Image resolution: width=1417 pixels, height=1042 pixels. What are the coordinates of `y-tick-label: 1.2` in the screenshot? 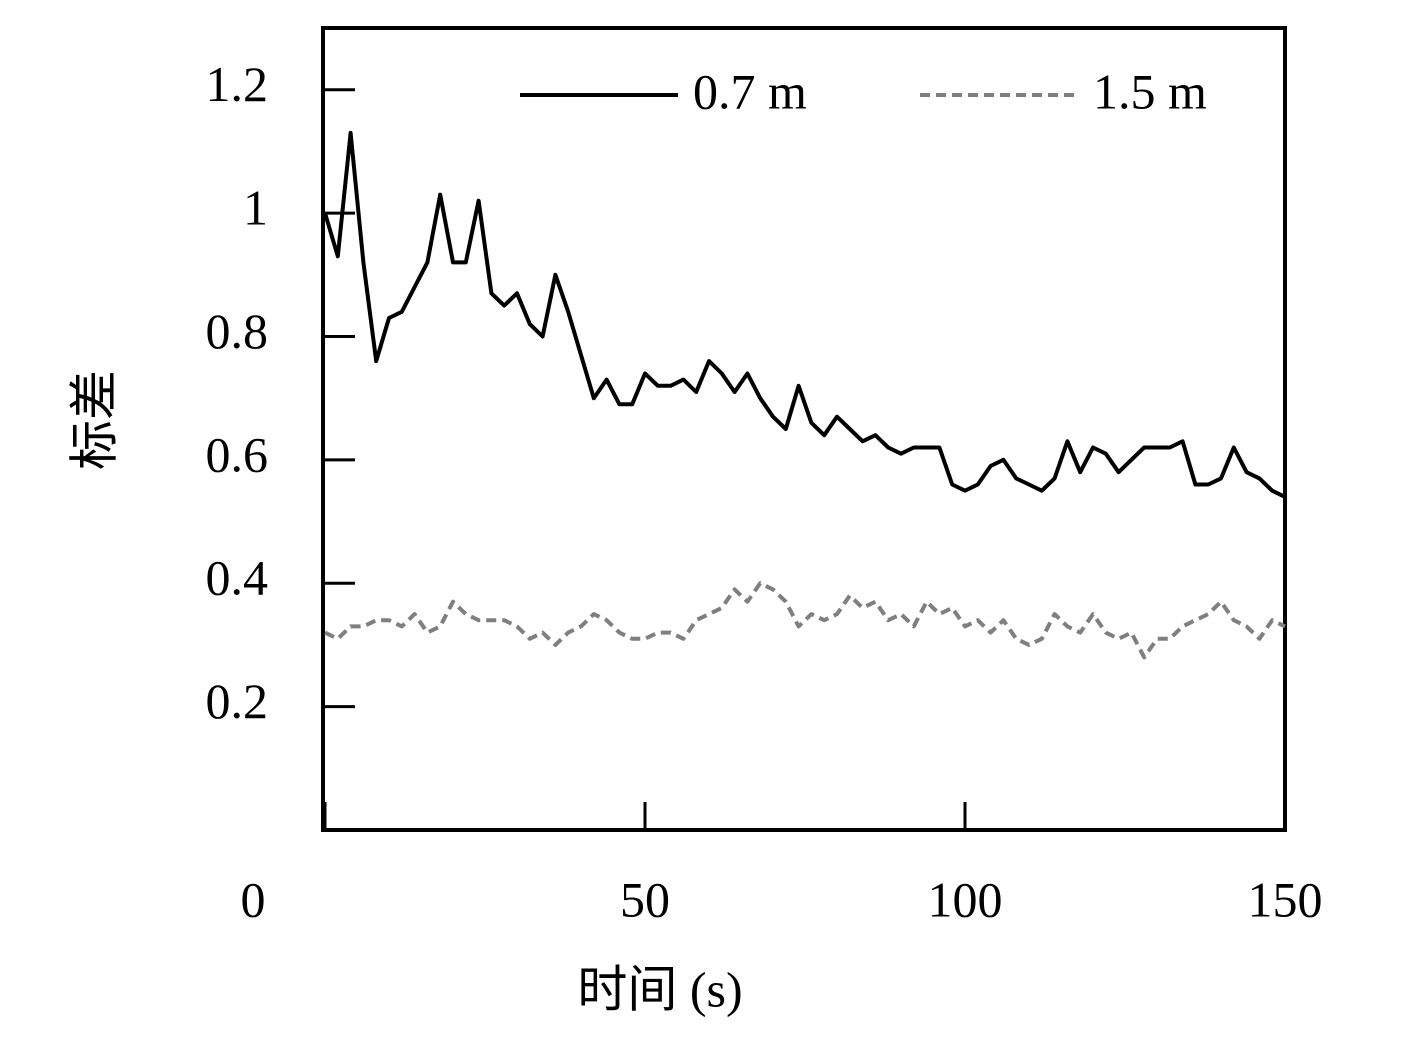 It's located at (237, 84).